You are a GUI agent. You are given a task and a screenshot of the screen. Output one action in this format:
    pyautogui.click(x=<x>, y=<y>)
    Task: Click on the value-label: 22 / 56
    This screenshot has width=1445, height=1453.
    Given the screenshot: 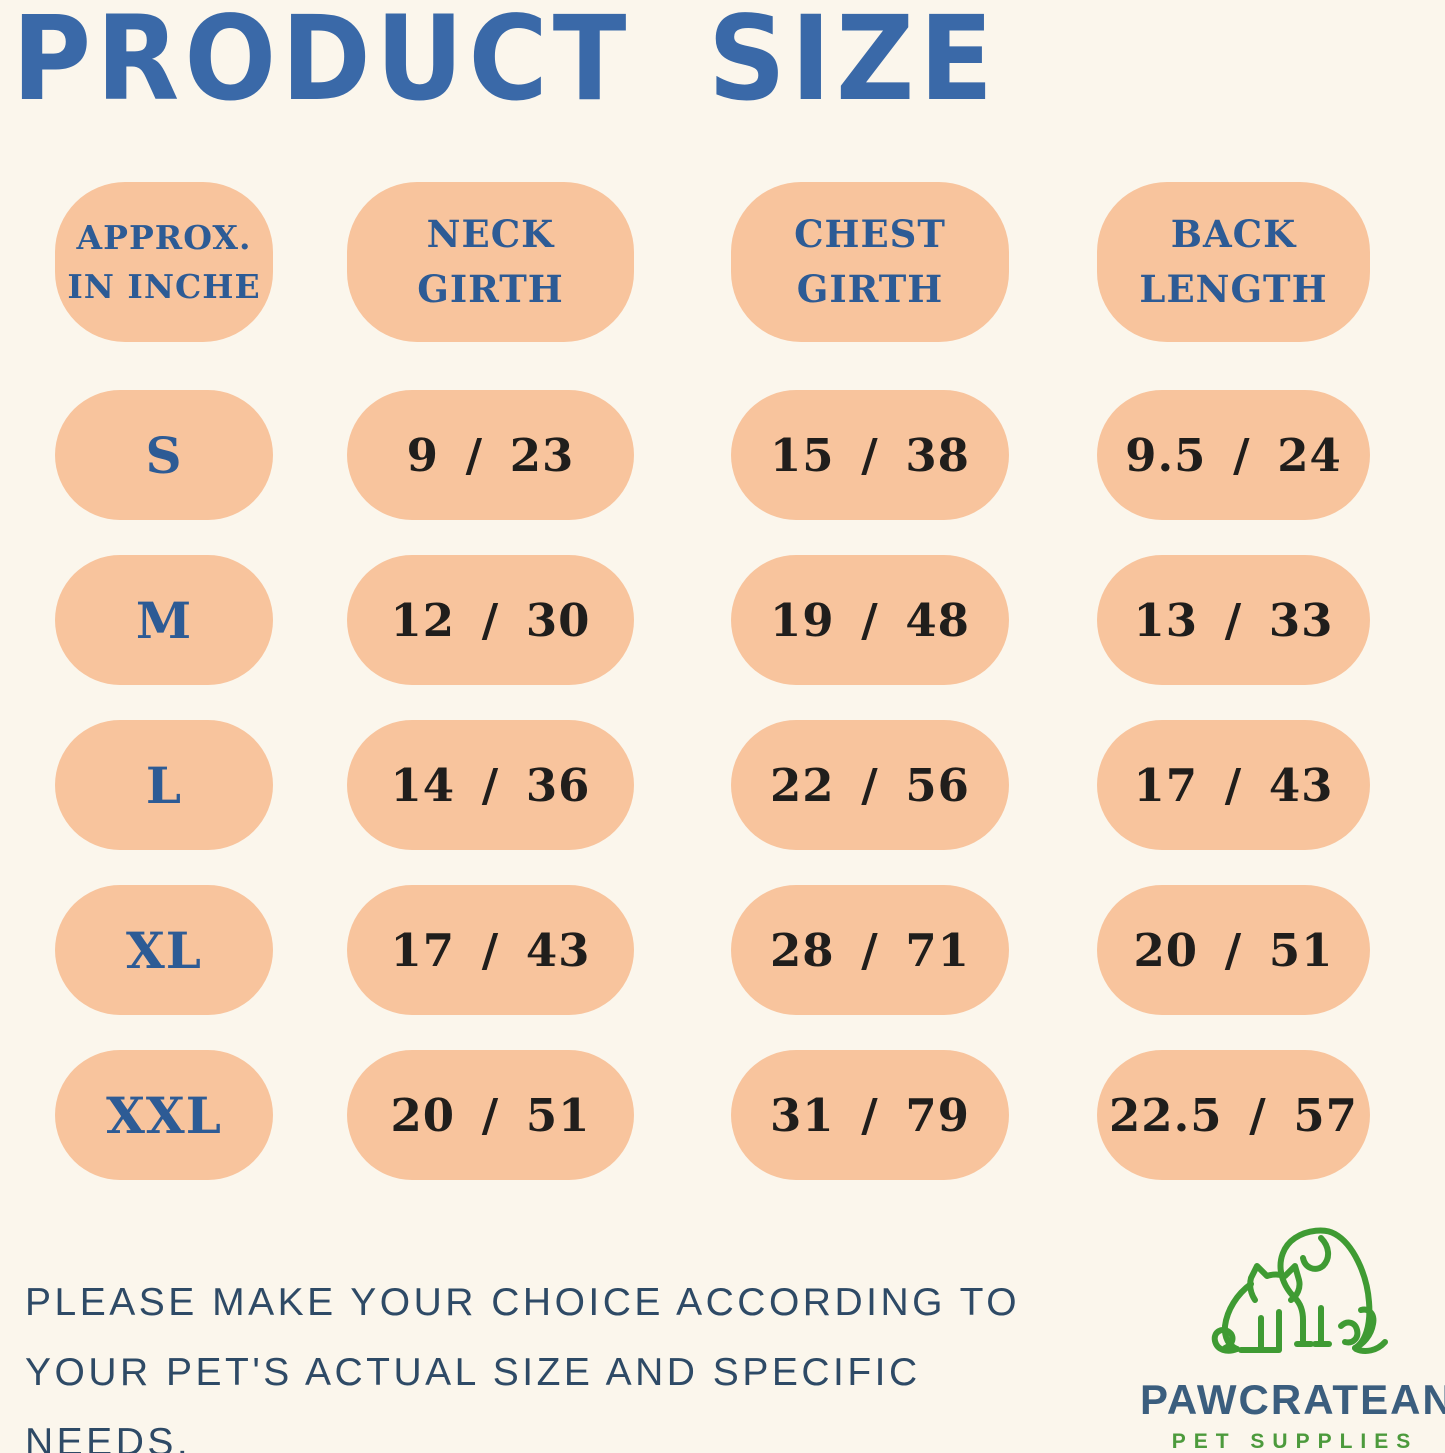 What is the action you would take?
    pyautogui.click(x=869, y=785)
    